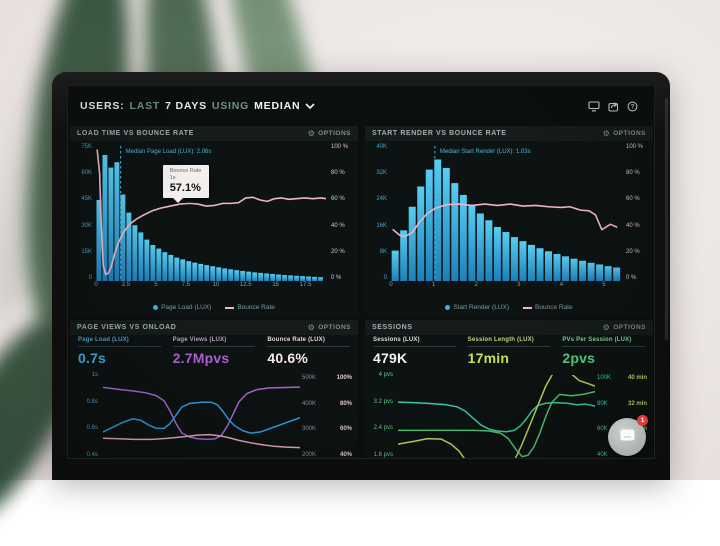 The width and height of the screenshot is (720, 546). I want to click on axis-label: 80K, so click(602, 404).